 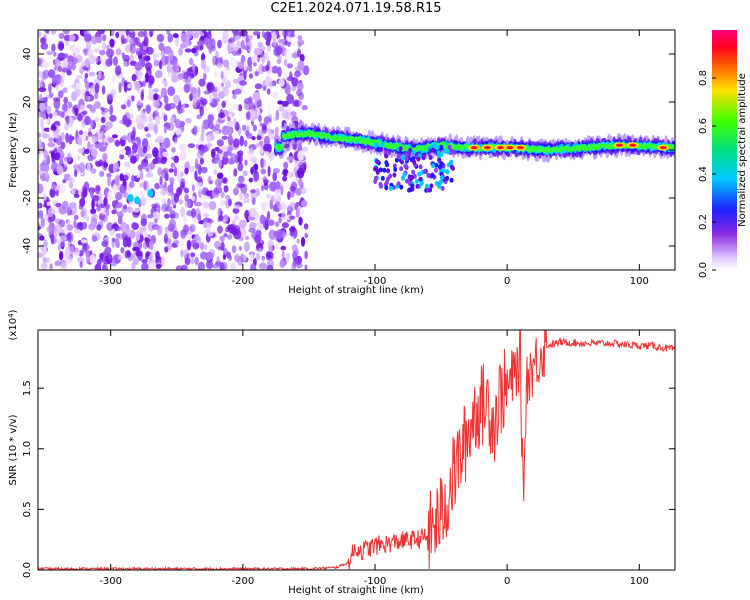 I want to click on y-tick-label: 1.5, so click(x=27, y=388).